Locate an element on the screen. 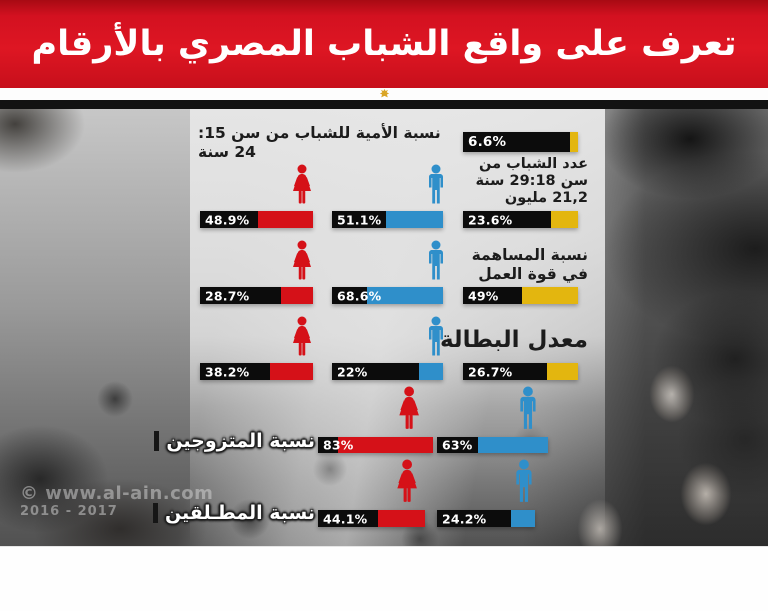  married-male-bar: 63% is located at coordinates (492, 445).